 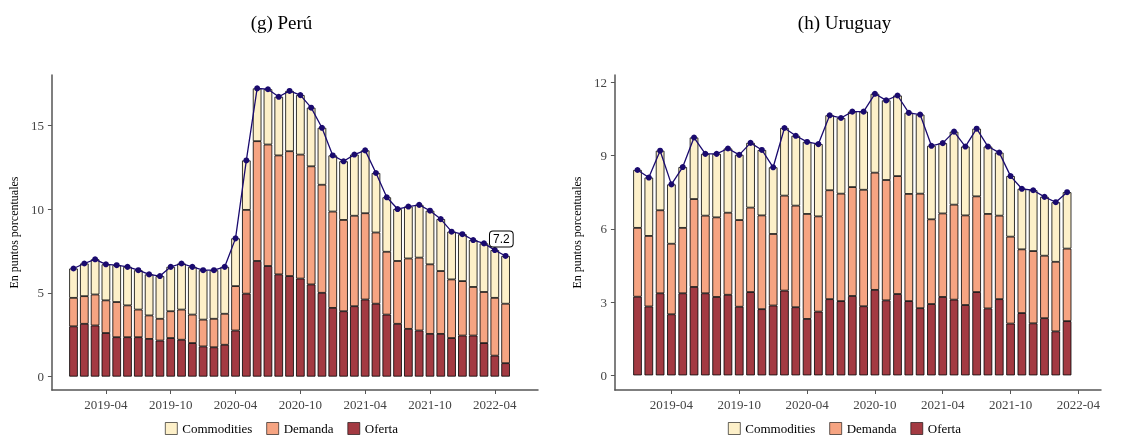 I want to click on chart-title: (h) Uruguay, so click(x=844, y=23).